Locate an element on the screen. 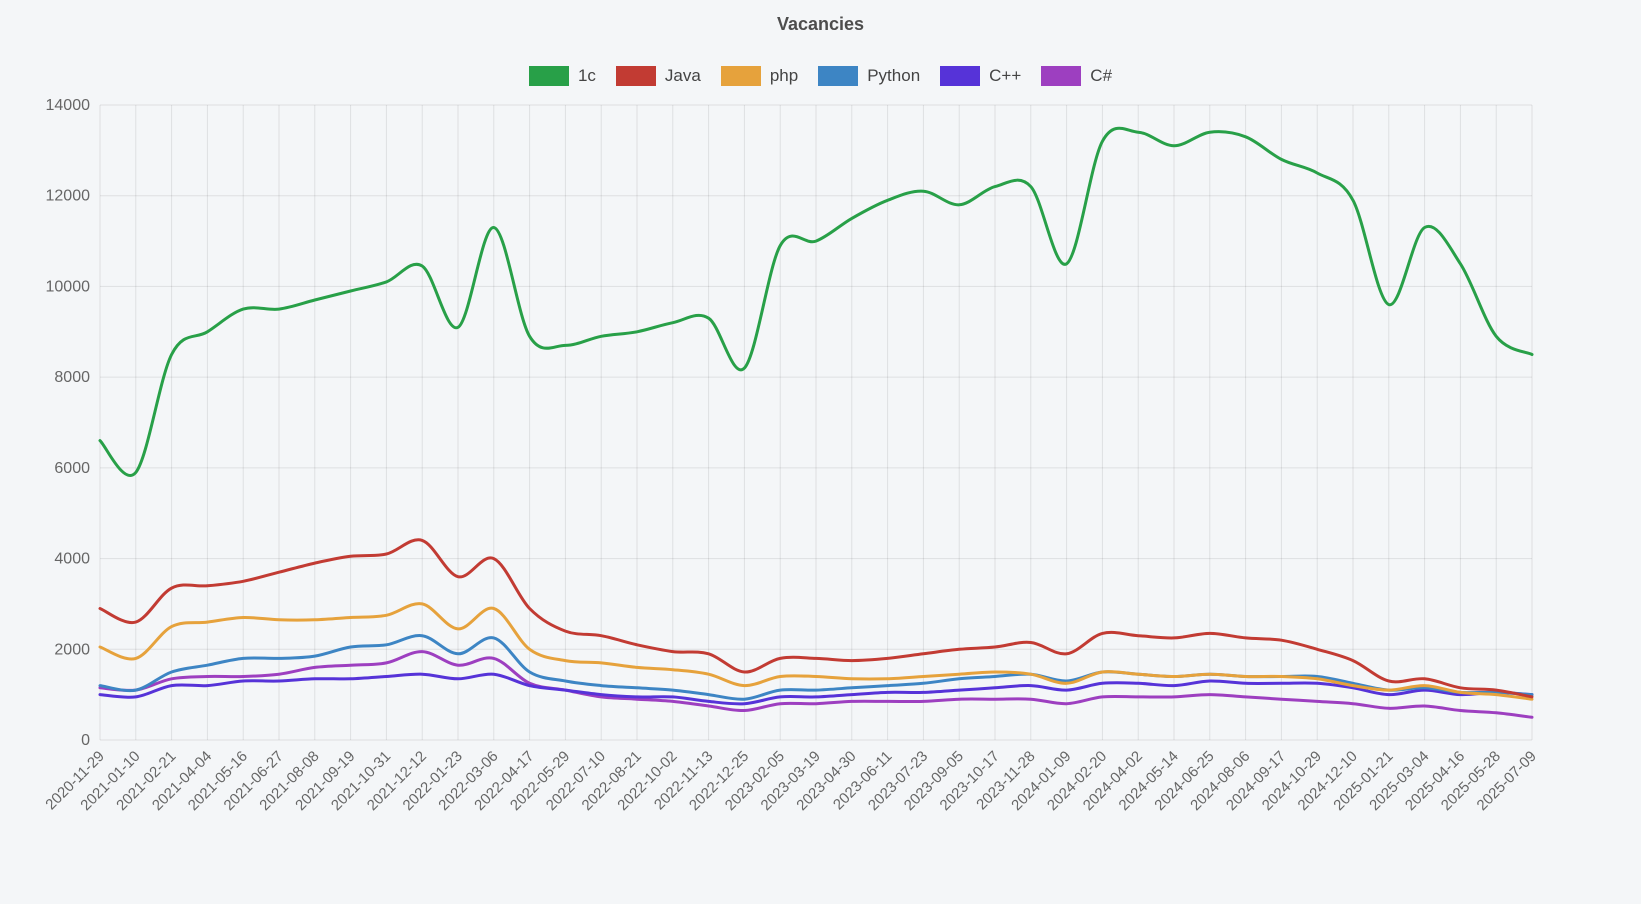 This screenshot has height=904, width=1641. y-axis-labels: 0 2000 4000 6000 8000 10000 12000 14000 is located at coordinates (68, 423).